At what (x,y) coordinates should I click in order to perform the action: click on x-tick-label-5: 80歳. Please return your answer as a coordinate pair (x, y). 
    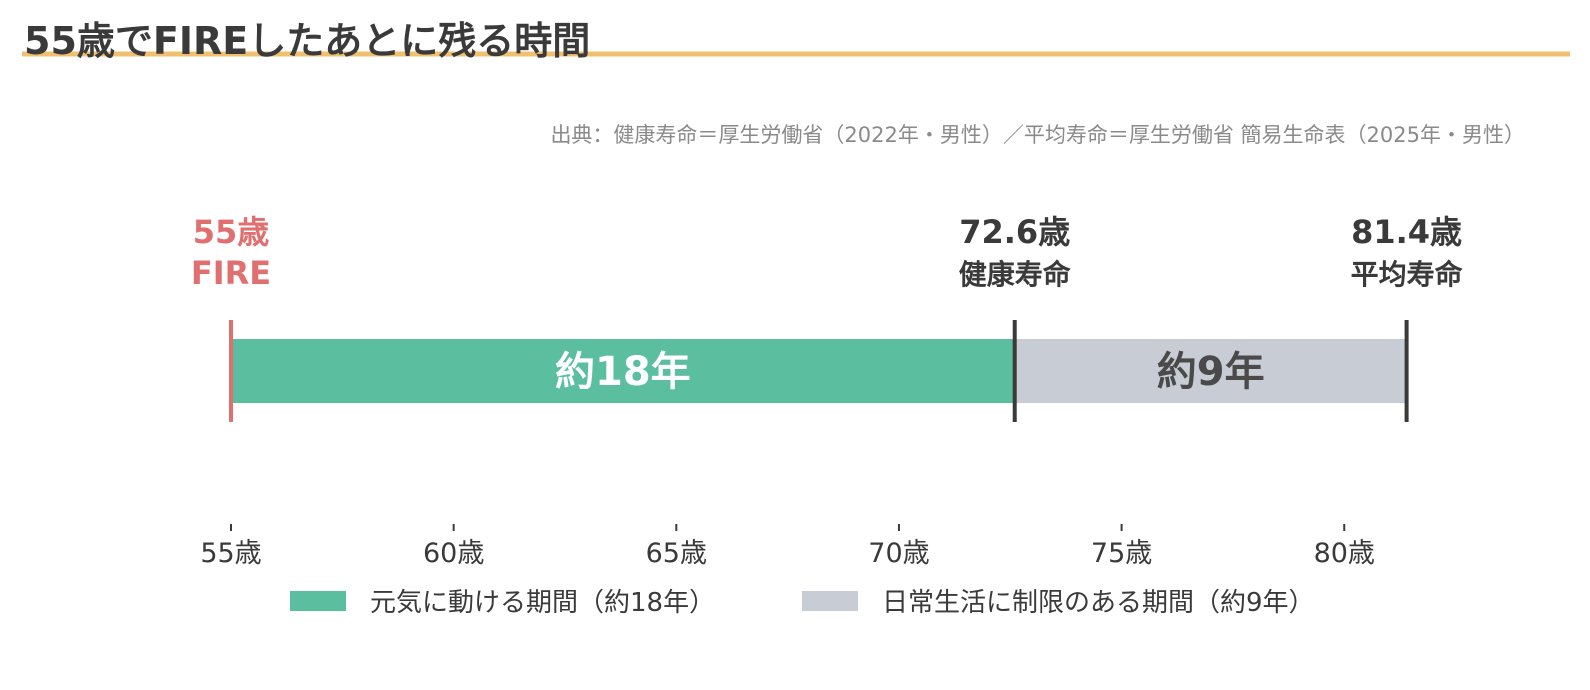
    Looking at the image, I should click on (1344, 553).